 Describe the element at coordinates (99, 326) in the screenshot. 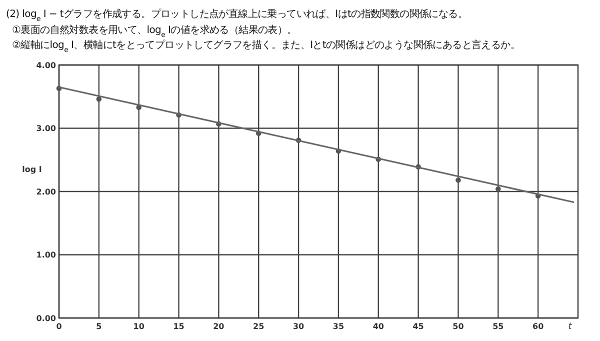

I see `x-tick-label: 5` at that location.